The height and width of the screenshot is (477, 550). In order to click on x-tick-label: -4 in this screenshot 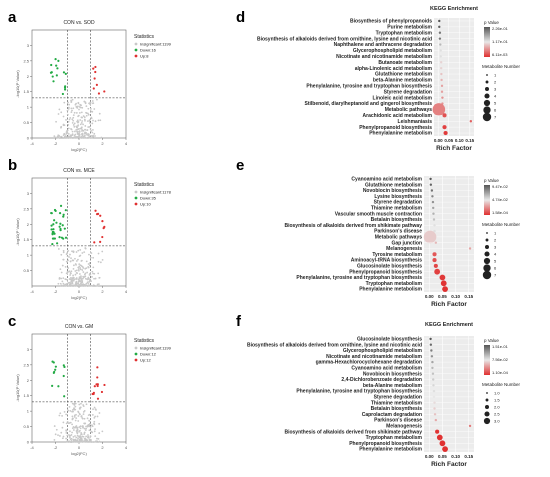, I will do `click(32, 143)`.